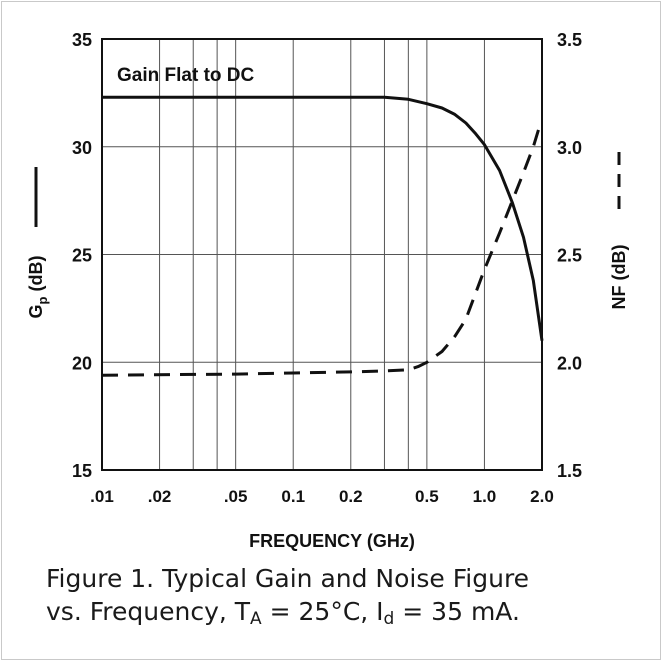  Describe the element at coordinates (389, 619) in the screenshot. I see `caption-sub-id: d` at that location.